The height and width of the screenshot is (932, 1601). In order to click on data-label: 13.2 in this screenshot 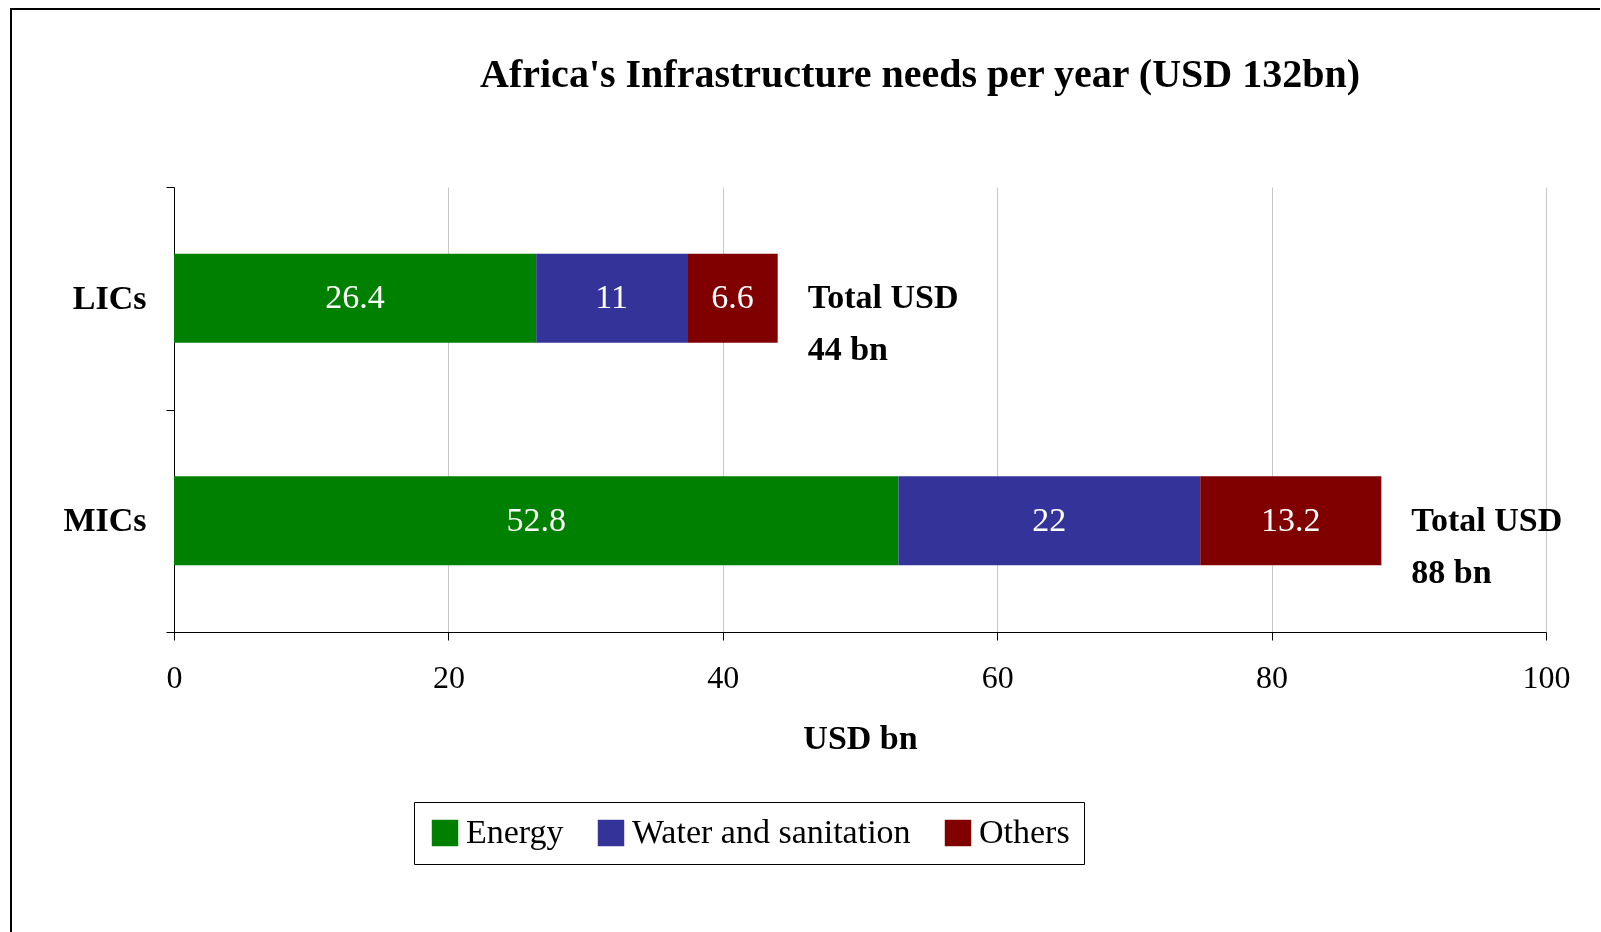, I will do `click(1291, 519)`.